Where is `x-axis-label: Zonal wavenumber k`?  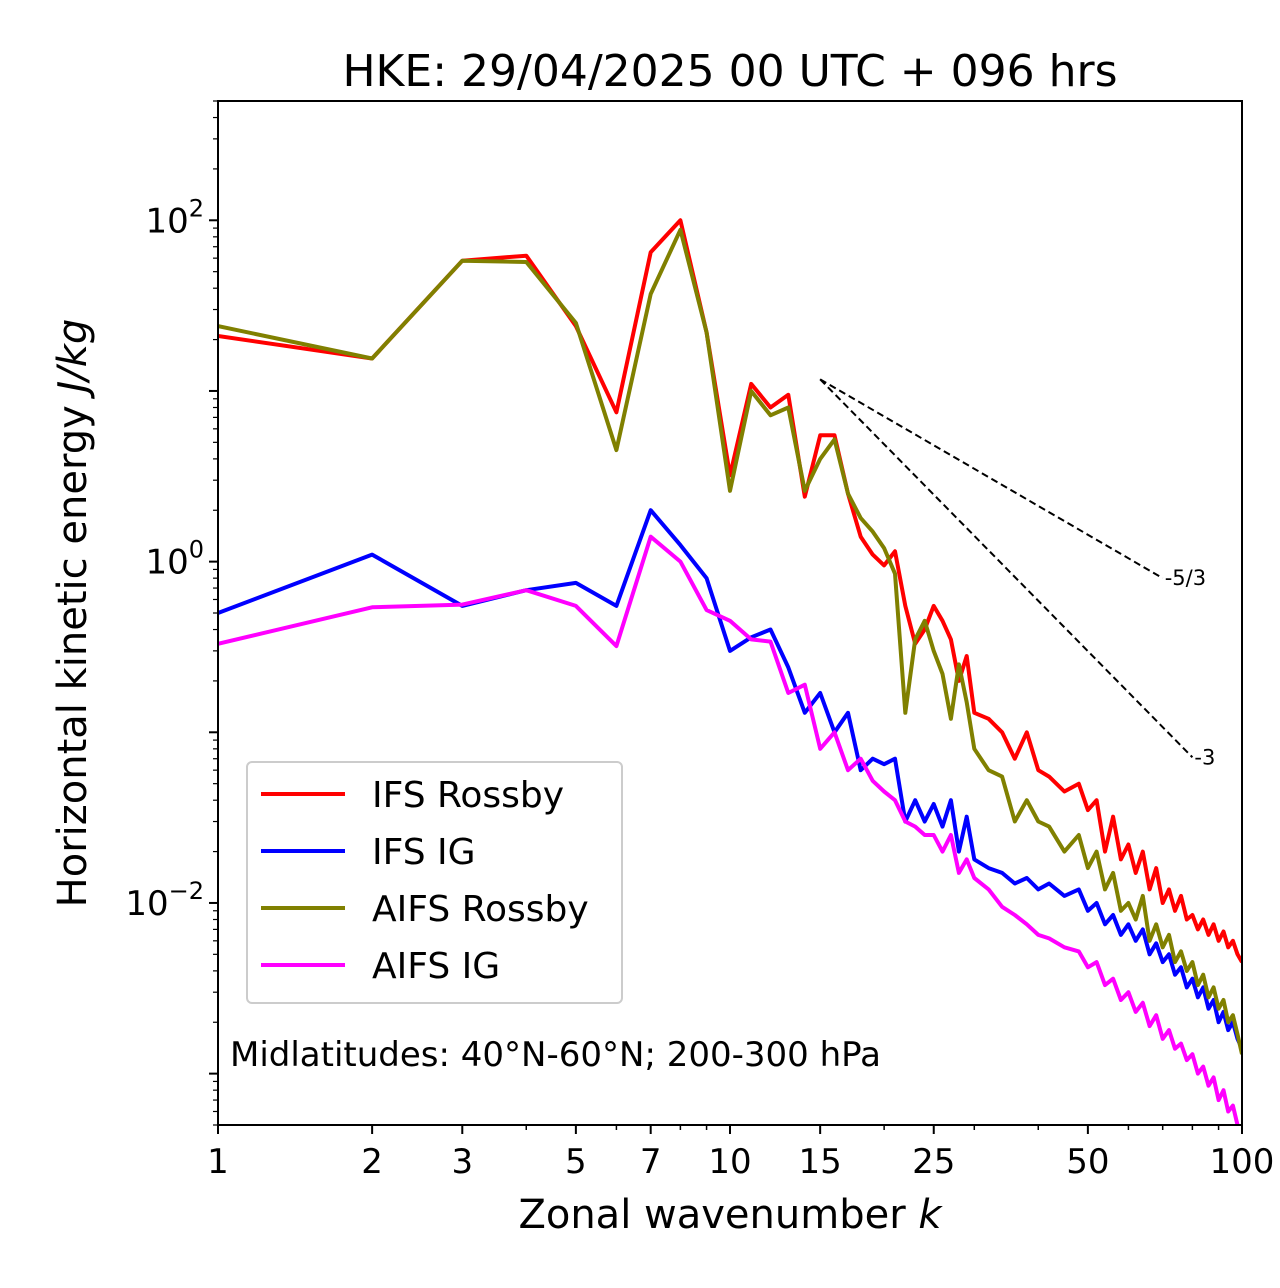
x-axis-label: Zonal wavenumber k is located at coordinates (730, 1215).